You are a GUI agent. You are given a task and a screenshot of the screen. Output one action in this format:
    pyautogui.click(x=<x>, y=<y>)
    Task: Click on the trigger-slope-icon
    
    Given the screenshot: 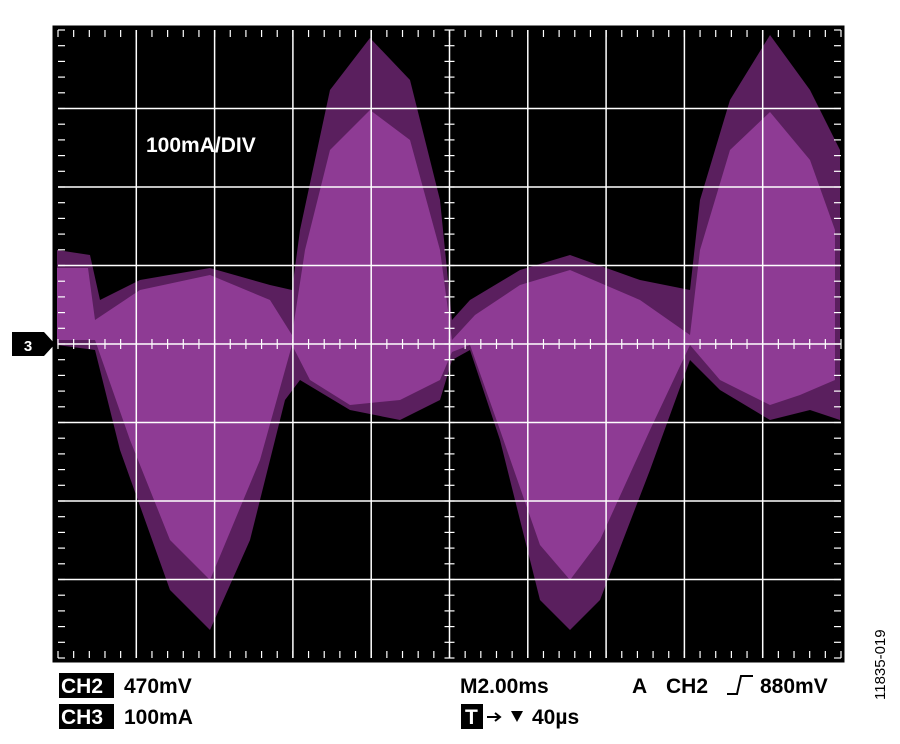 What is the action you would take?
    pyautogui.click(x=740, y=685)
    